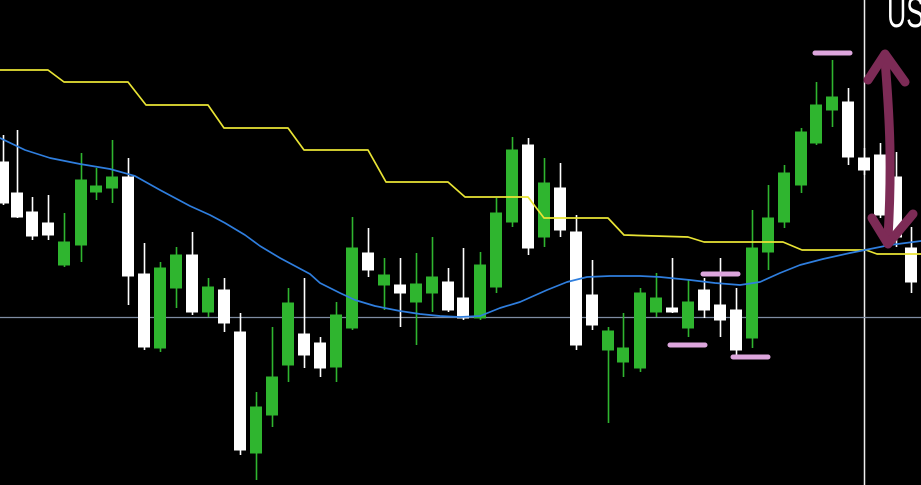 The image size is (921, 485). I want to click on arrow-shaft, so click(887, 149).